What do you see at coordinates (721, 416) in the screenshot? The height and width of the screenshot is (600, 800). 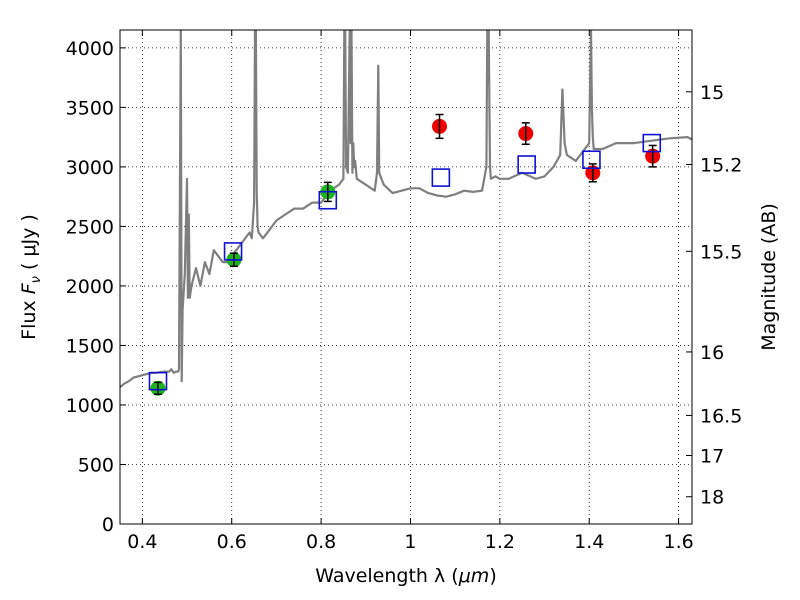 I see `mag-tick-label: 16.5` at bounding box center [721, 416].